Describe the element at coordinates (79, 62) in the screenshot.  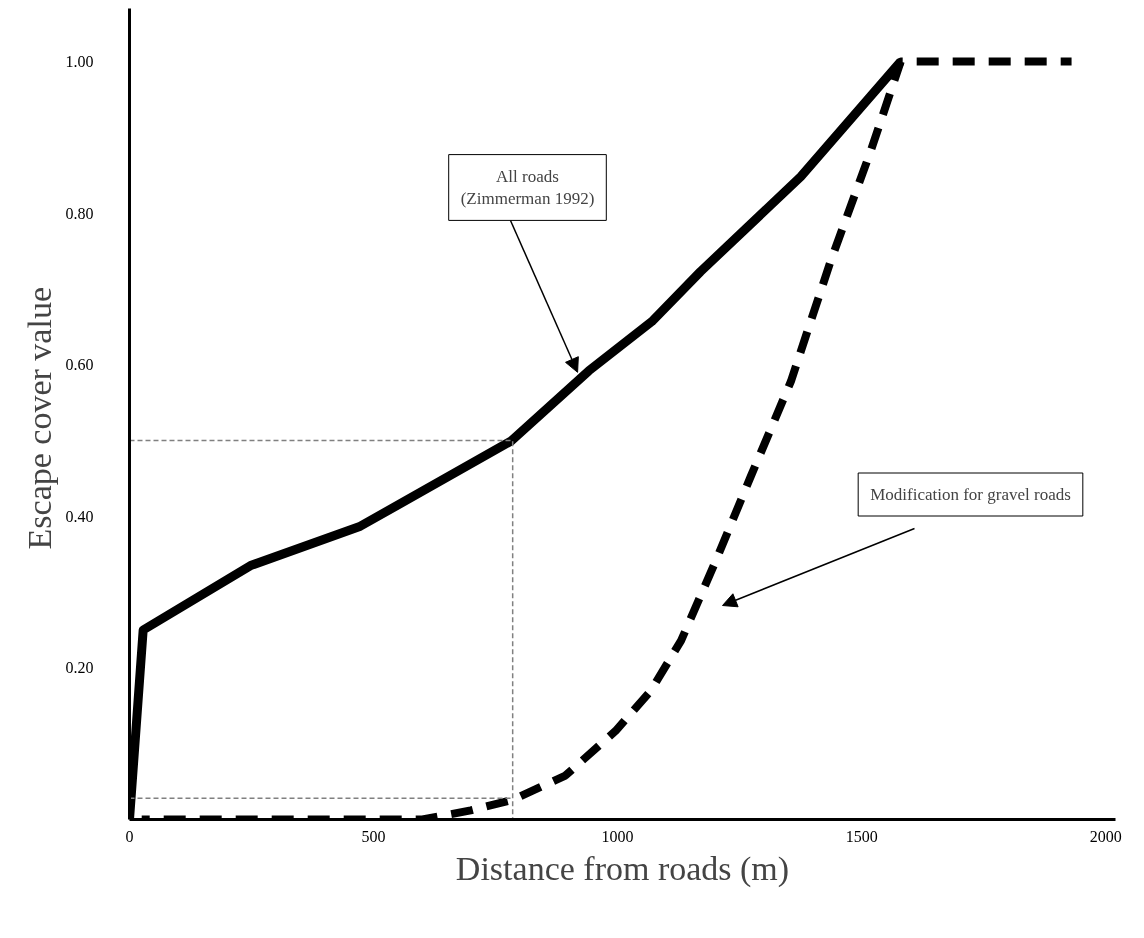
I see `y-tick-label: 1.00` at that location.